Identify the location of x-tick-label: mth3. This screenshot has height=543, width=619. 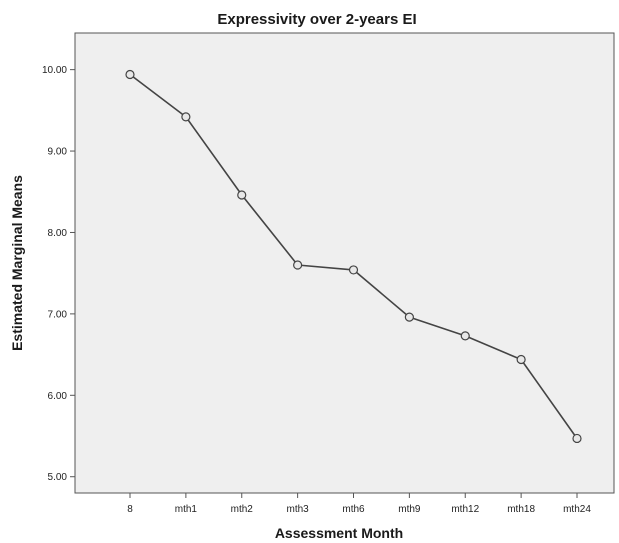
(298, 509).